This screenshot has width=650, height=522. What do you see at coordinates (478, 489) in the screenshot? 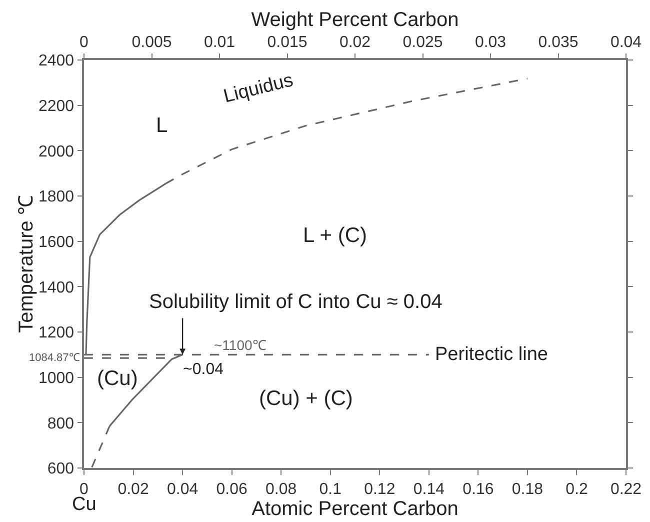
I see `x-tick-label: 0.16` at bounding box center [478, 489].